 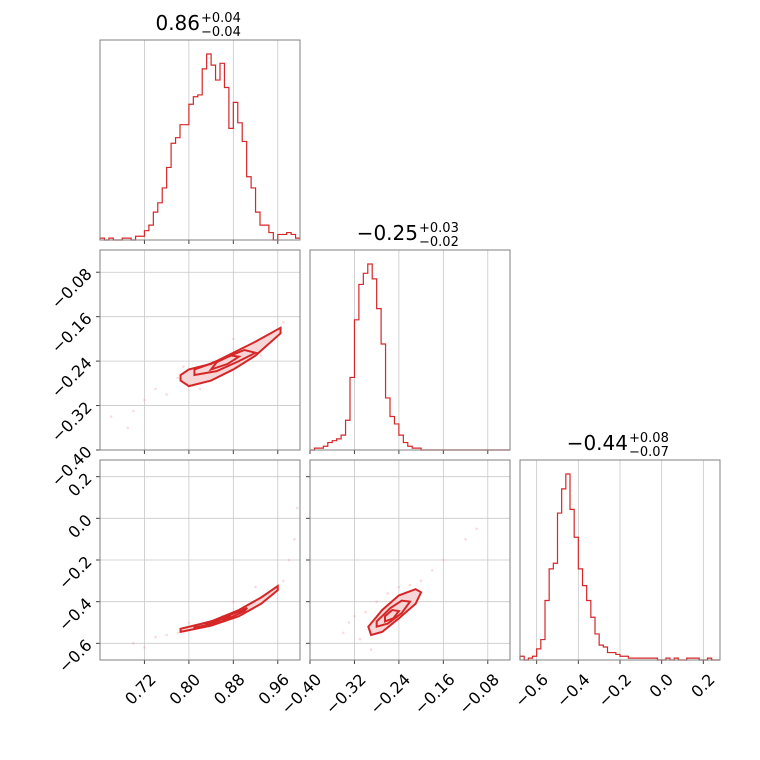 I want to click on x-tick-label: 0.2, so click(x=702, y=685).